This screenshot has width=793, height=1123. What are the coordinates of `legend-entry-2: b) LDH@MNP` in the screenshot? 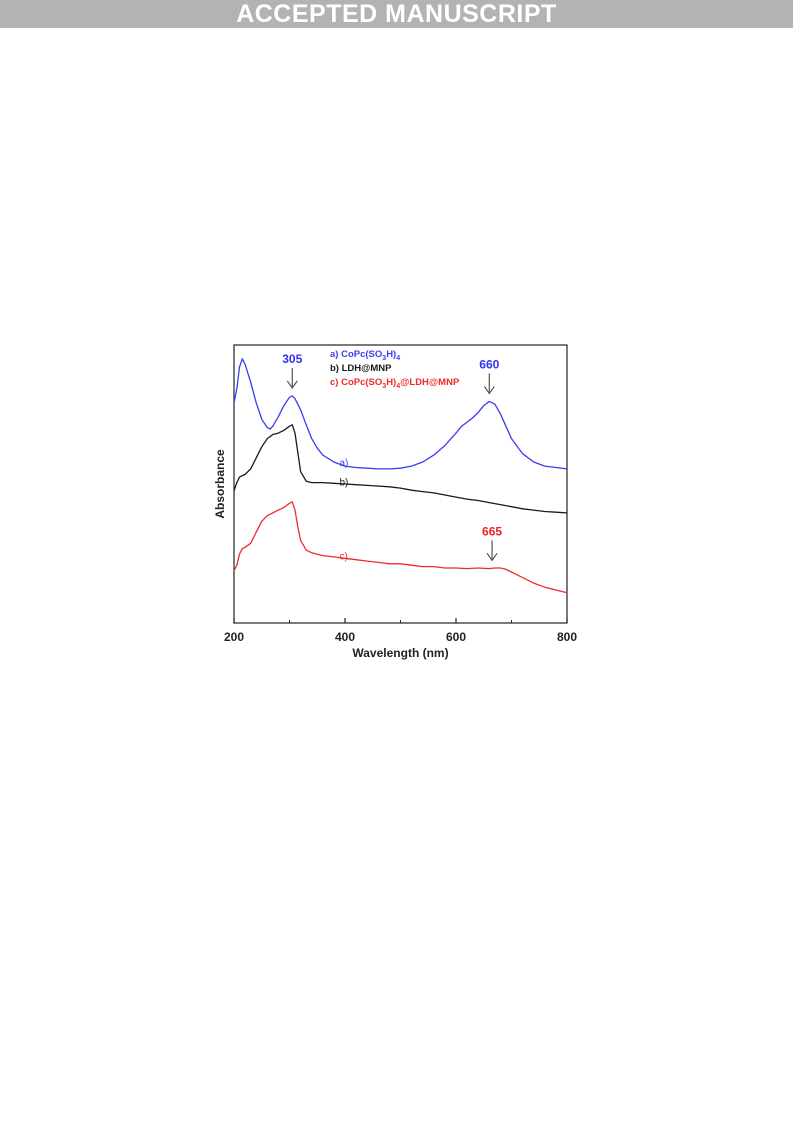 It's located at (361, 368).